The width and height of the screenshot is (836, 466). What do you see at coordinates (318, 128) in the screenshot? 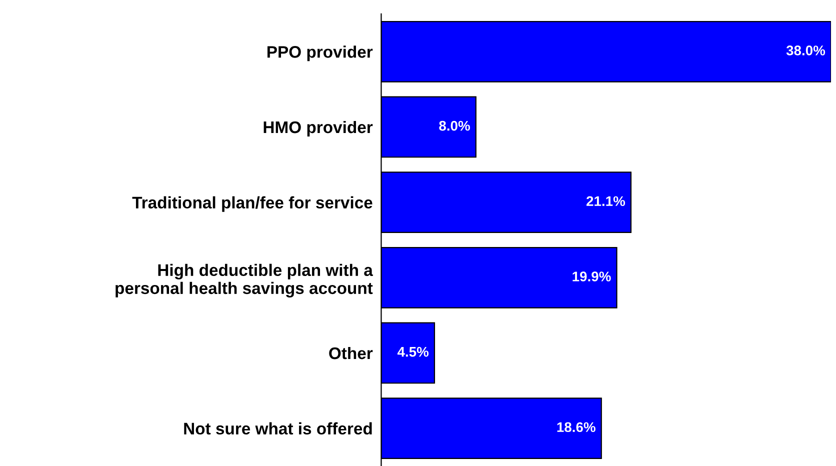
I see `y-tick-label: HMO provider` at bounding box center [318, 128].